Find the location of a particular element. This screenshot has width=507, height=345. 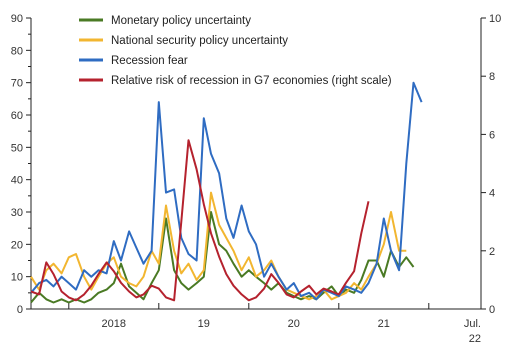

left-tick-label: 50 is located at coordinates (17, 148).